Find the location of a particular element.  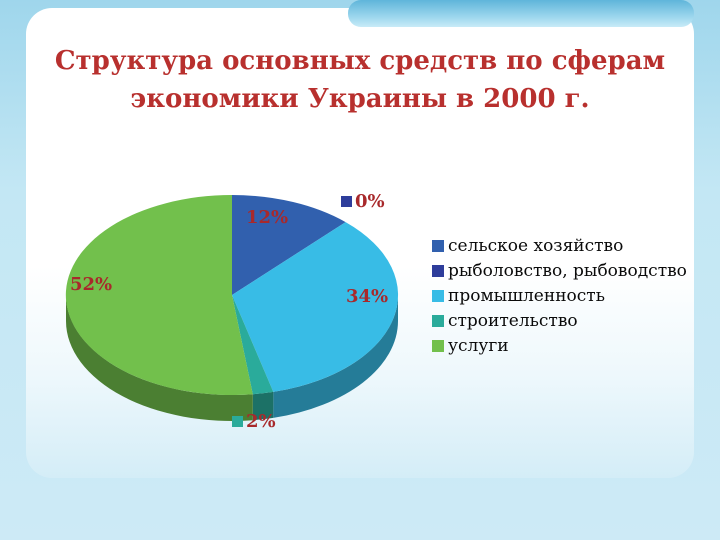

legend-item-industry: промышленность is located at coordinates (559, 295).